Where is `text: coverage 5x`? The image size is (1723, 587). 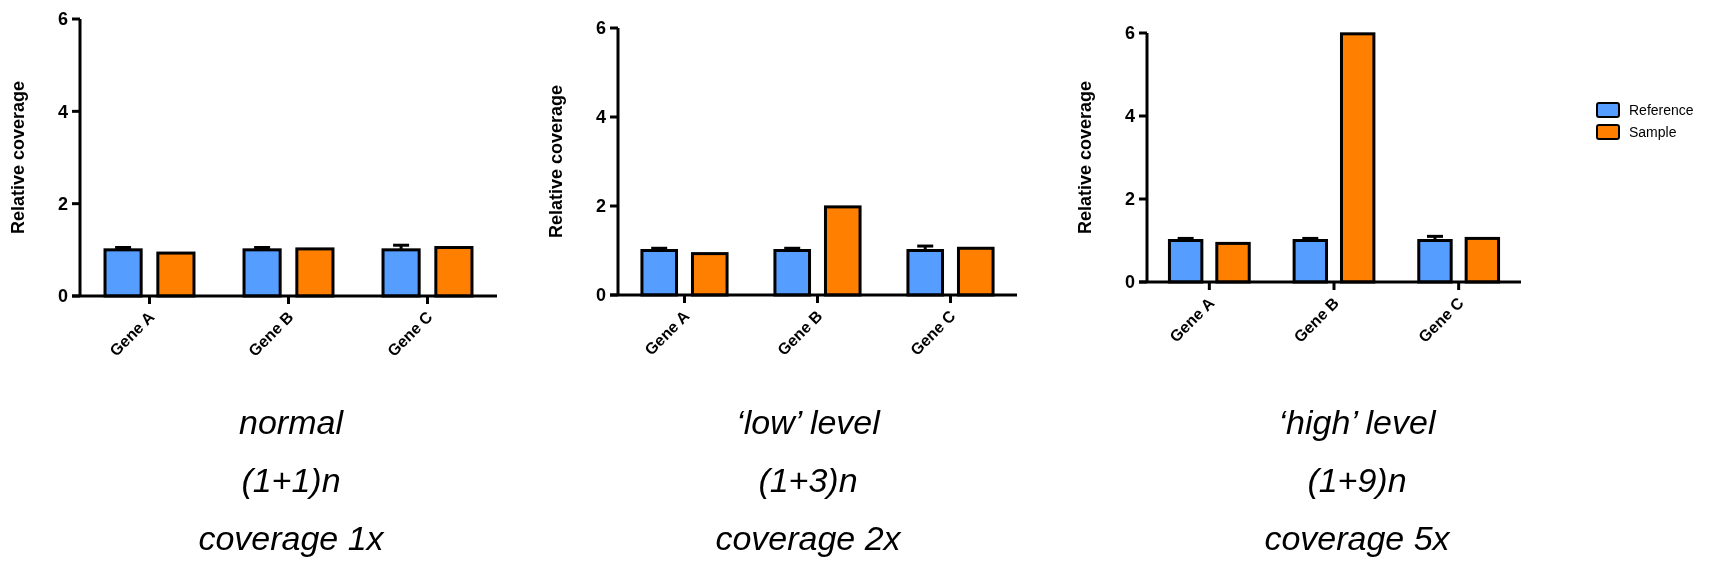 text: coverage 5x is located at coordinates (1357, 538).